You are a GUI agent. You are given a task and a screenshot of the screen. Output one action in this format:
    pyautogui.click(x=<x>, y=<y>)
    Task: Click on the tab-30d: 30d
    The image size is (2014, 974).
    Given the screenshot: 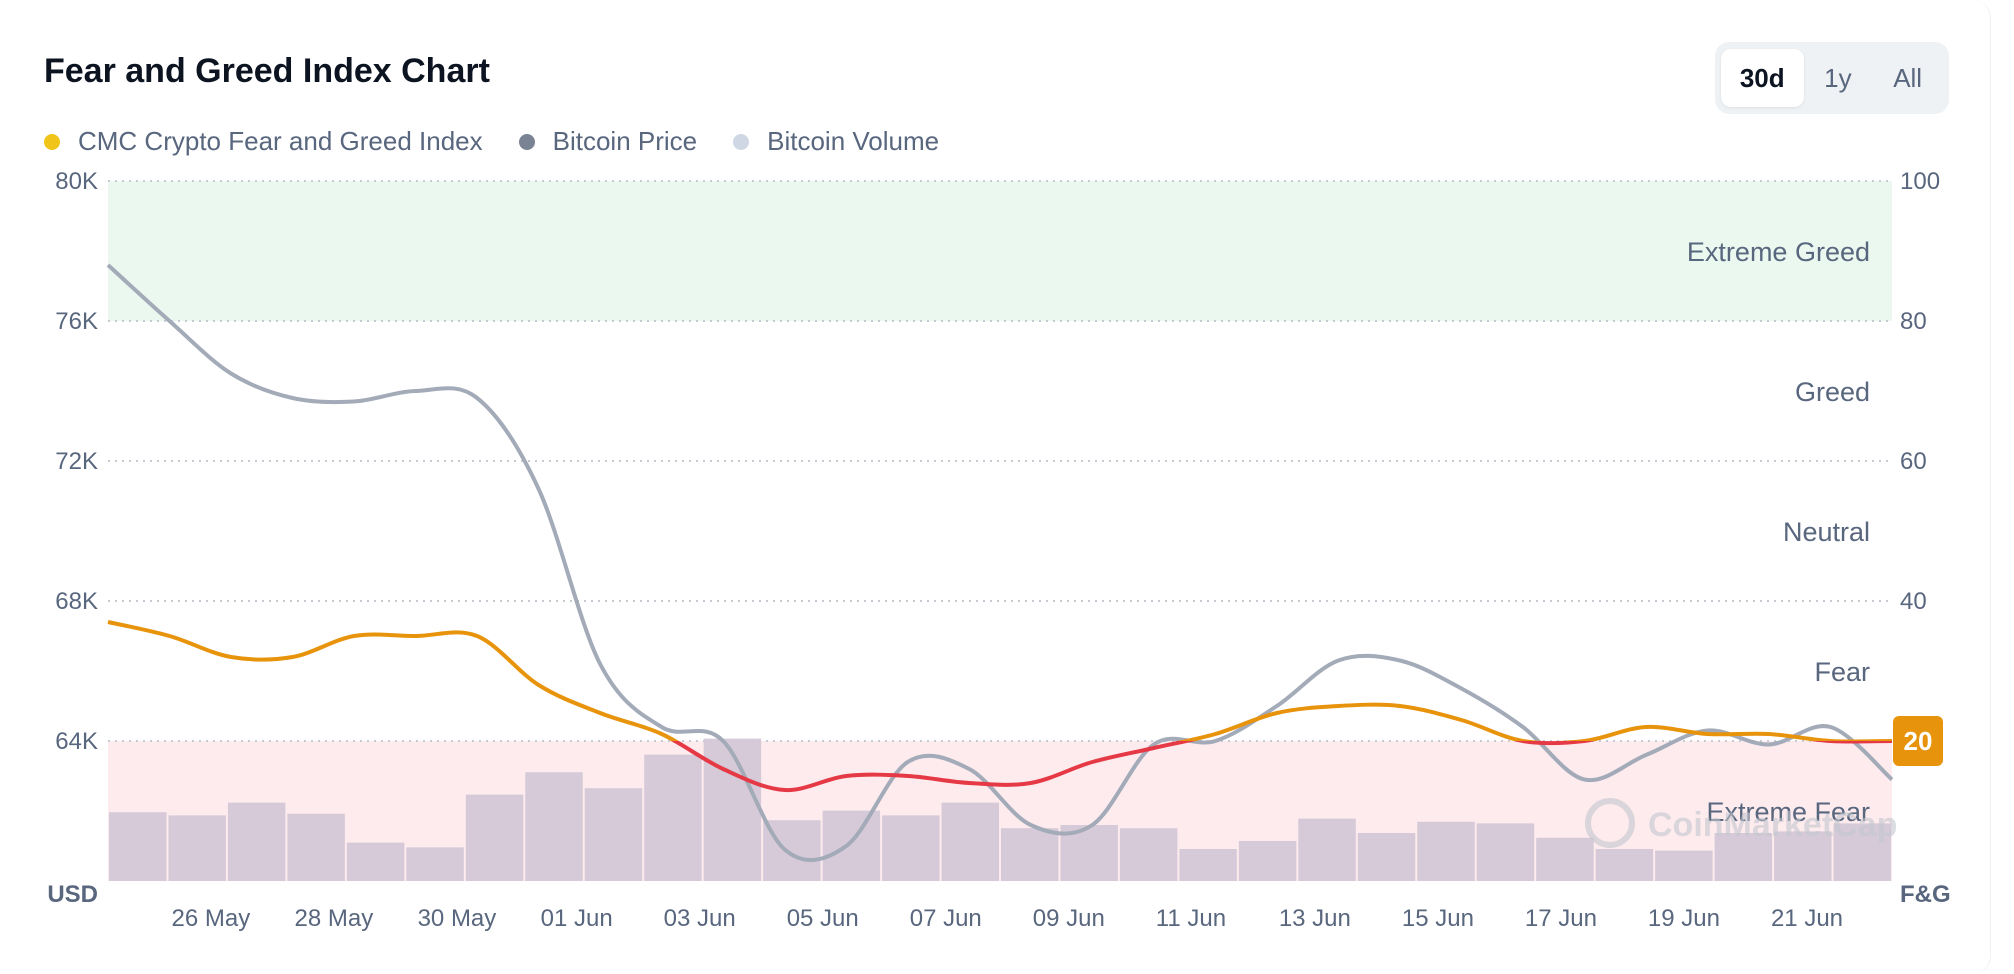 What is the action you would take?
    pyautogui.click(x=1762, y=78)
    